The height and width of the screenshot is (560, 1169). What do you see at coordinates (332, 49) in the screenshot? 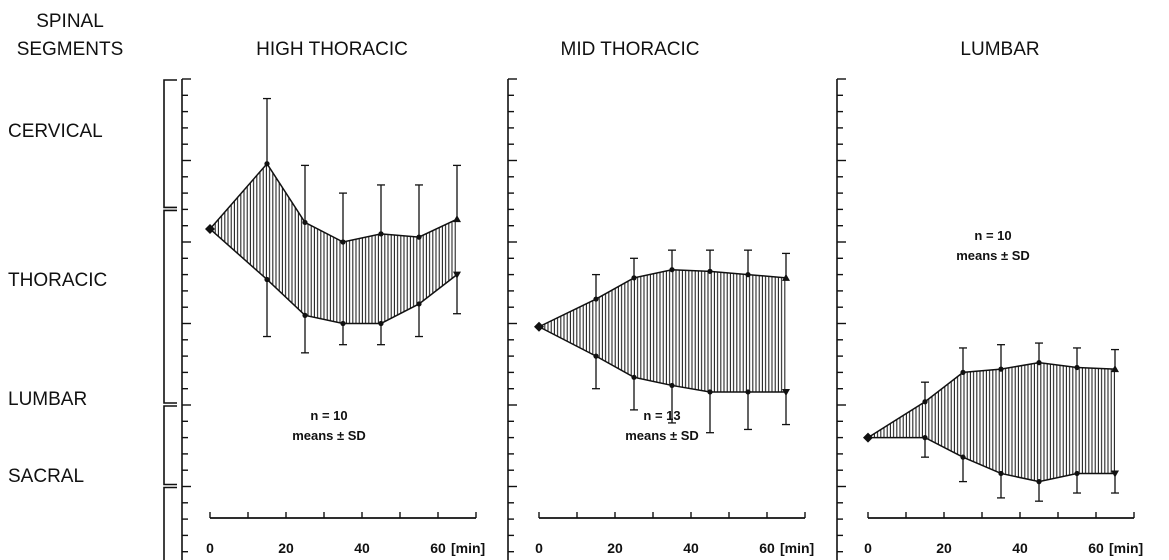
I see `panel-title: HIGH THORACIC` at bounding box center [332, 49].